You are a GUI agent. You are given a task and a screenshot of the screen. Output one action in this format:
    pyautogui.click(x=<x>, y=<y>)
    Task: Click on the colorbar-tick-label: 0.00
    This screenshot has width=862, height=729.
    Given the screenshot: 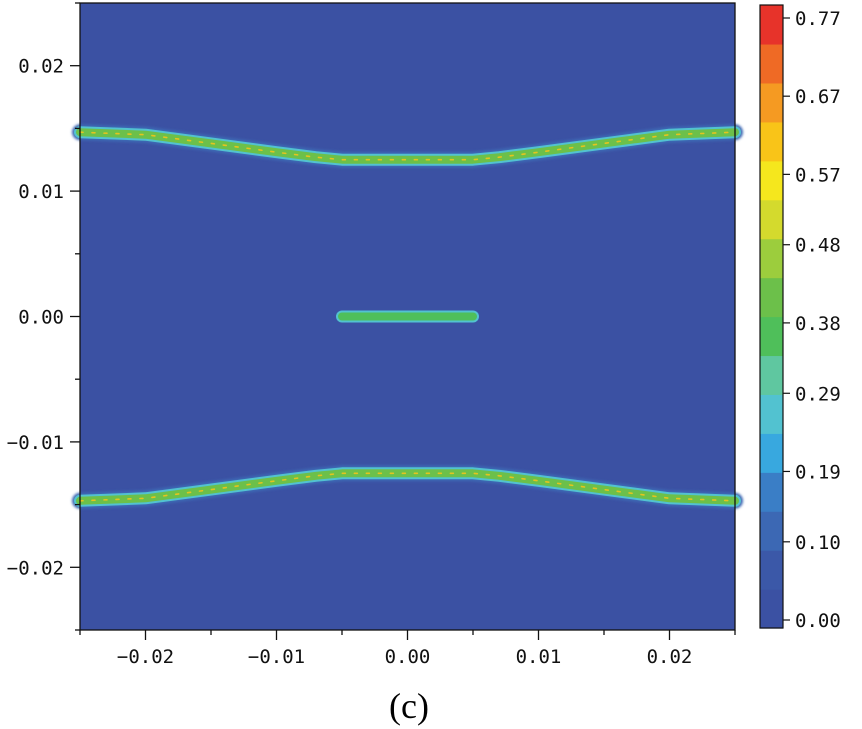 What is the action you would take?
    pyautogui.click(x=818, y=621)
    